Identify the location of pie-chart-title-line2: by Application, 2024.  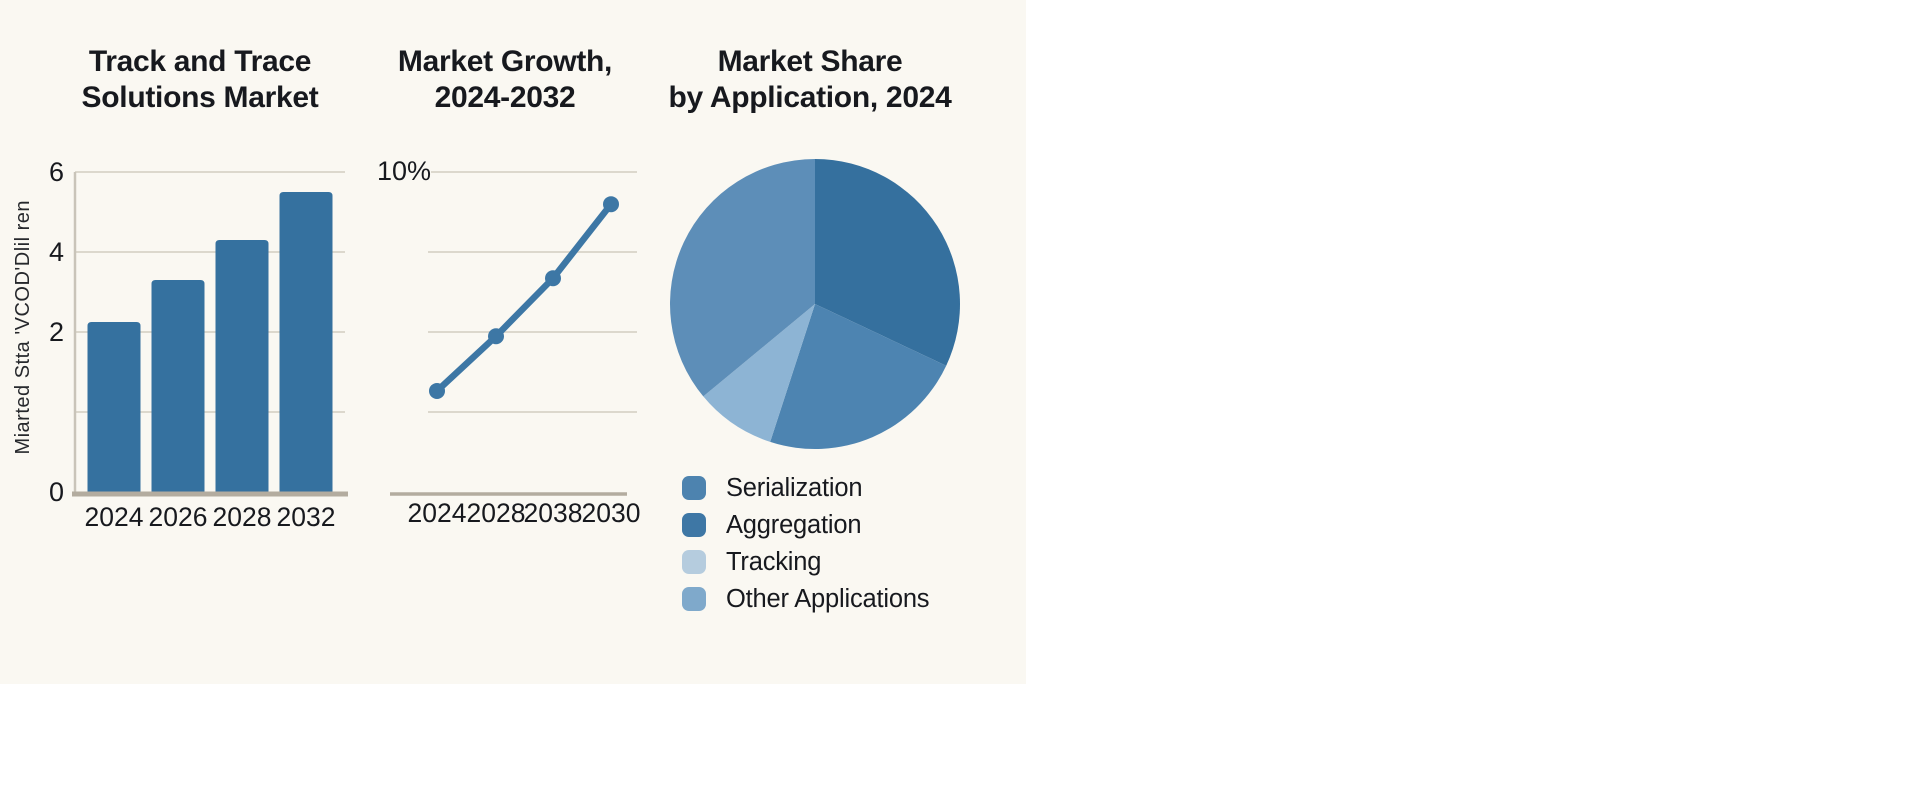
(810, 97).